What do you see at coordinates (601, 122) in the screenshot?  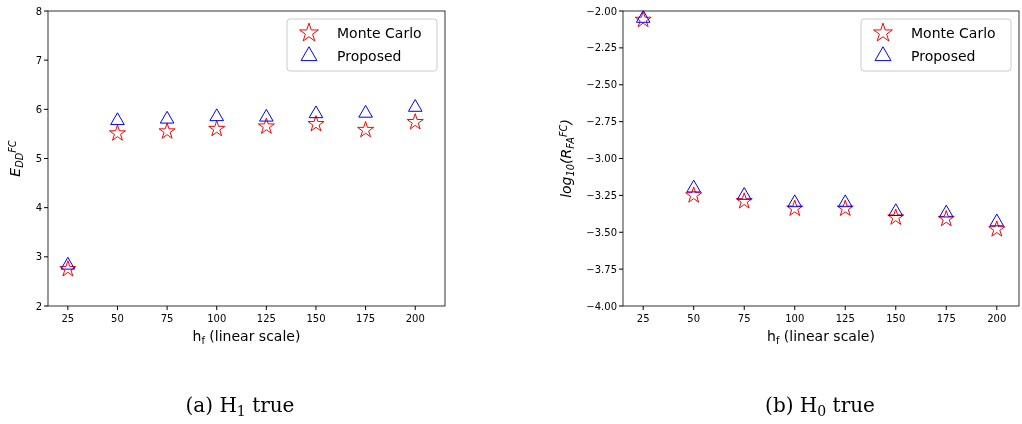 I see `y-tick-label: −2.75` at bounding box center [601, 122].